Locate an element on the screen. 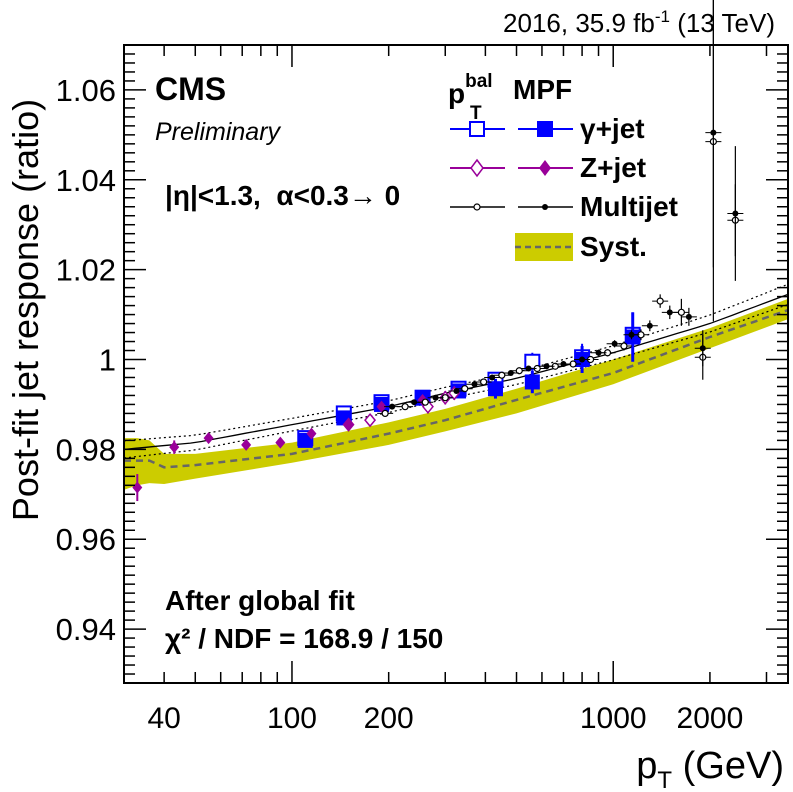 The width and height of the screenshot is (793, 792). preliminary-label: Preliminary is located at coordinates (218, 132).